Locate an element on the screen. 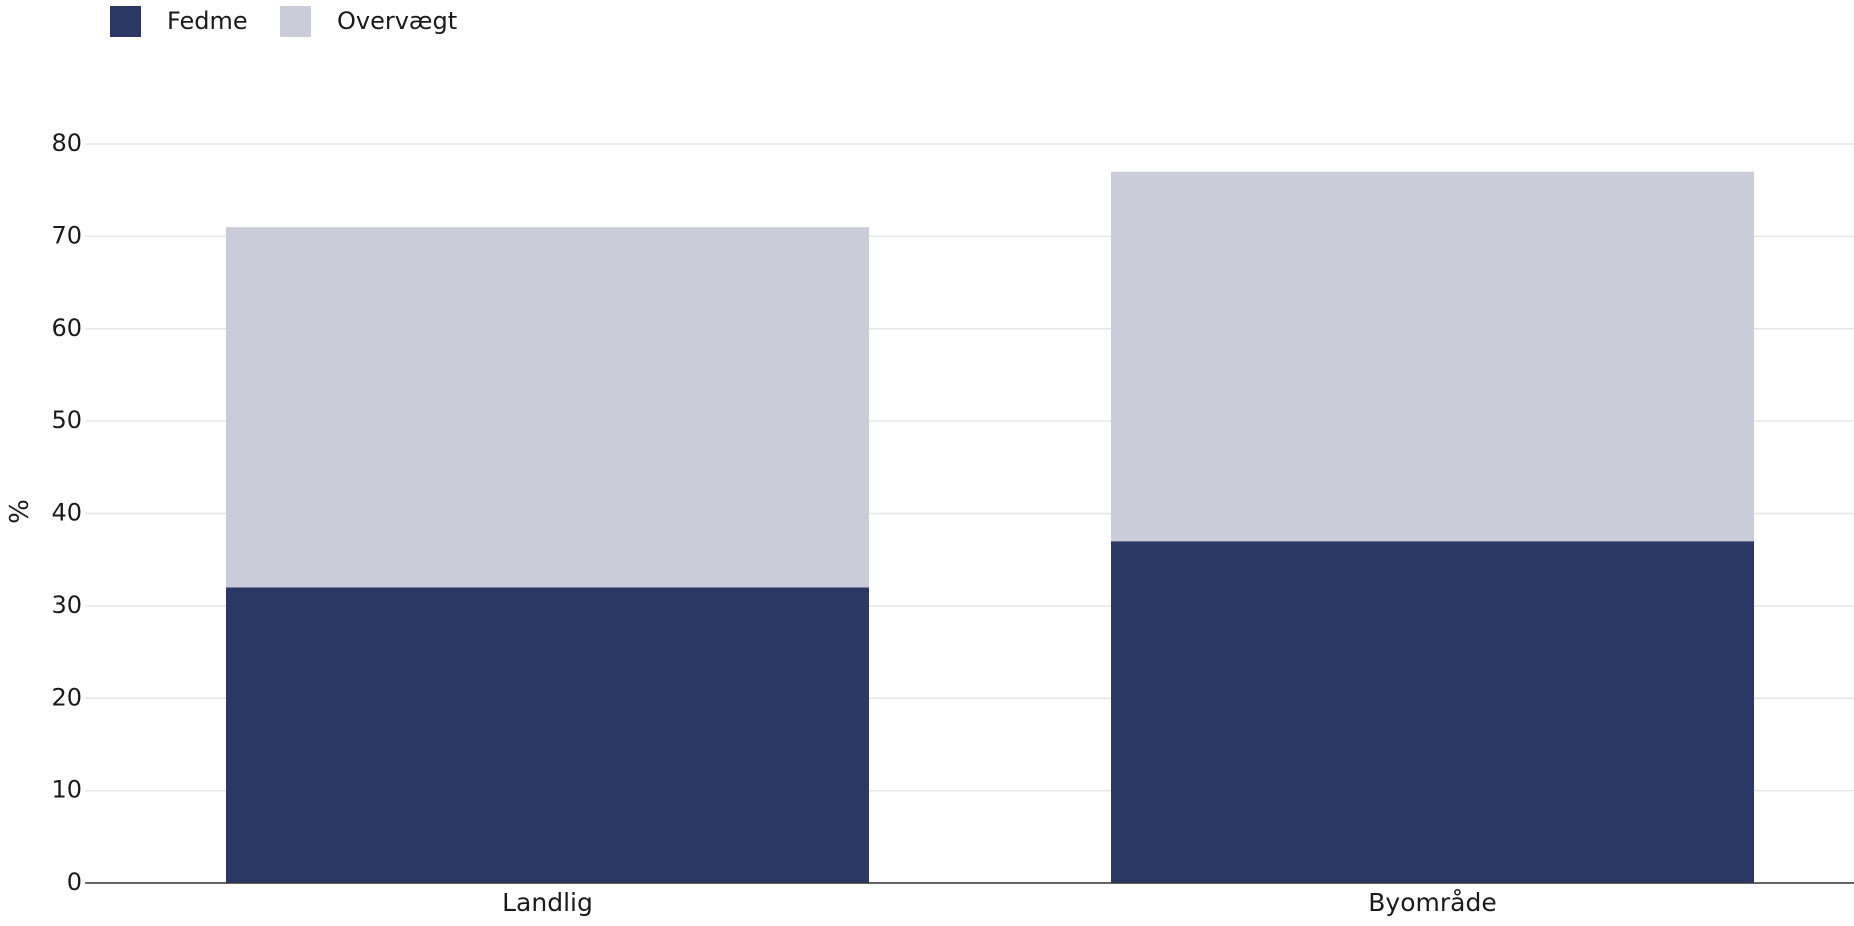  y-tick-label-70: 70 is located at coordinates (66, 235).